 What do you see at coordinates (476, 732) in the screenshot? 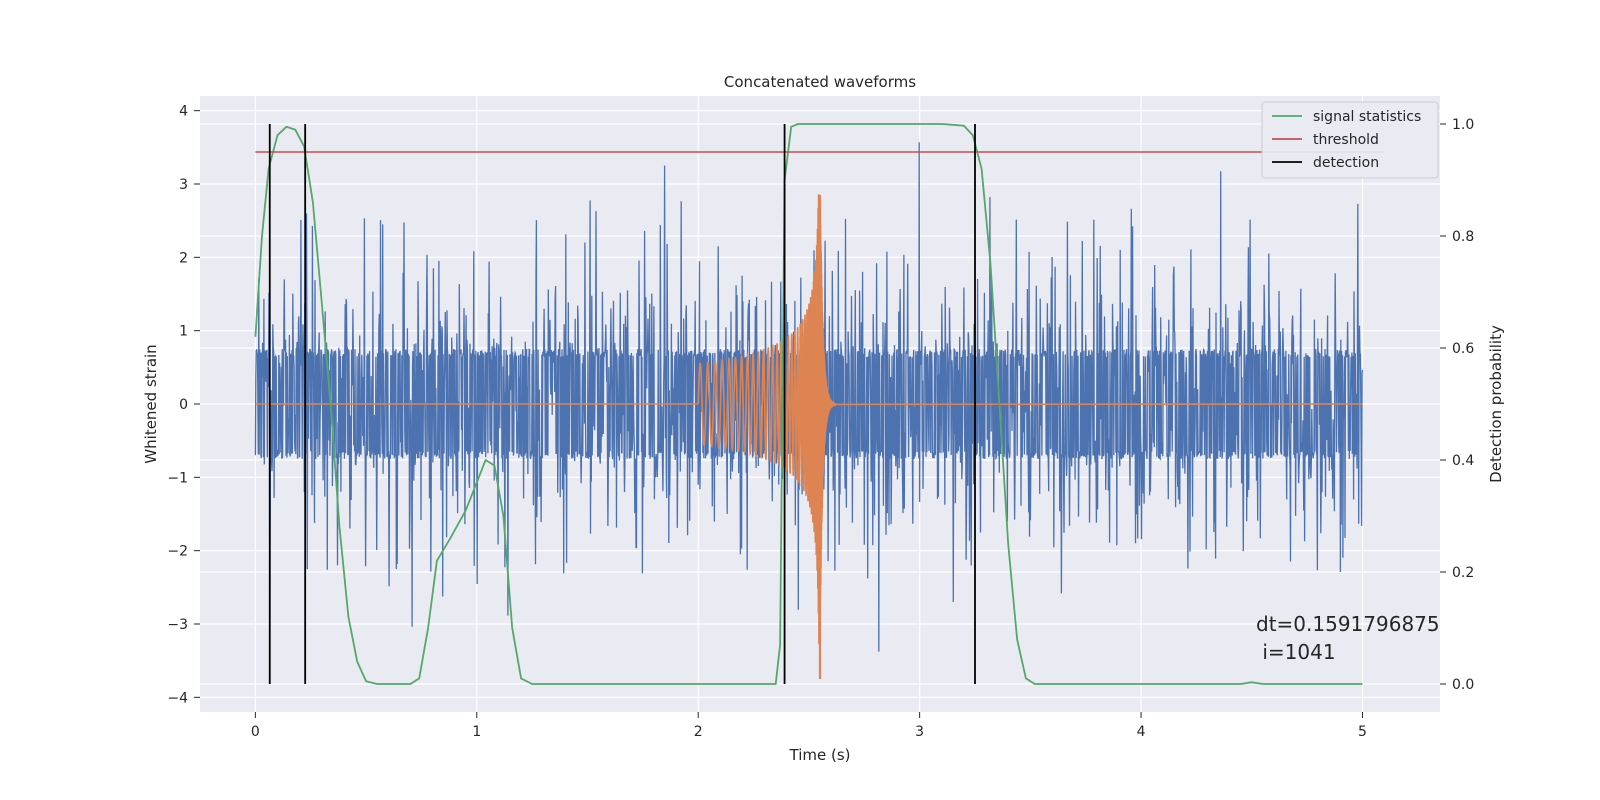
I see `x-tick-label-1: 1` at bounding box center [476, 732].